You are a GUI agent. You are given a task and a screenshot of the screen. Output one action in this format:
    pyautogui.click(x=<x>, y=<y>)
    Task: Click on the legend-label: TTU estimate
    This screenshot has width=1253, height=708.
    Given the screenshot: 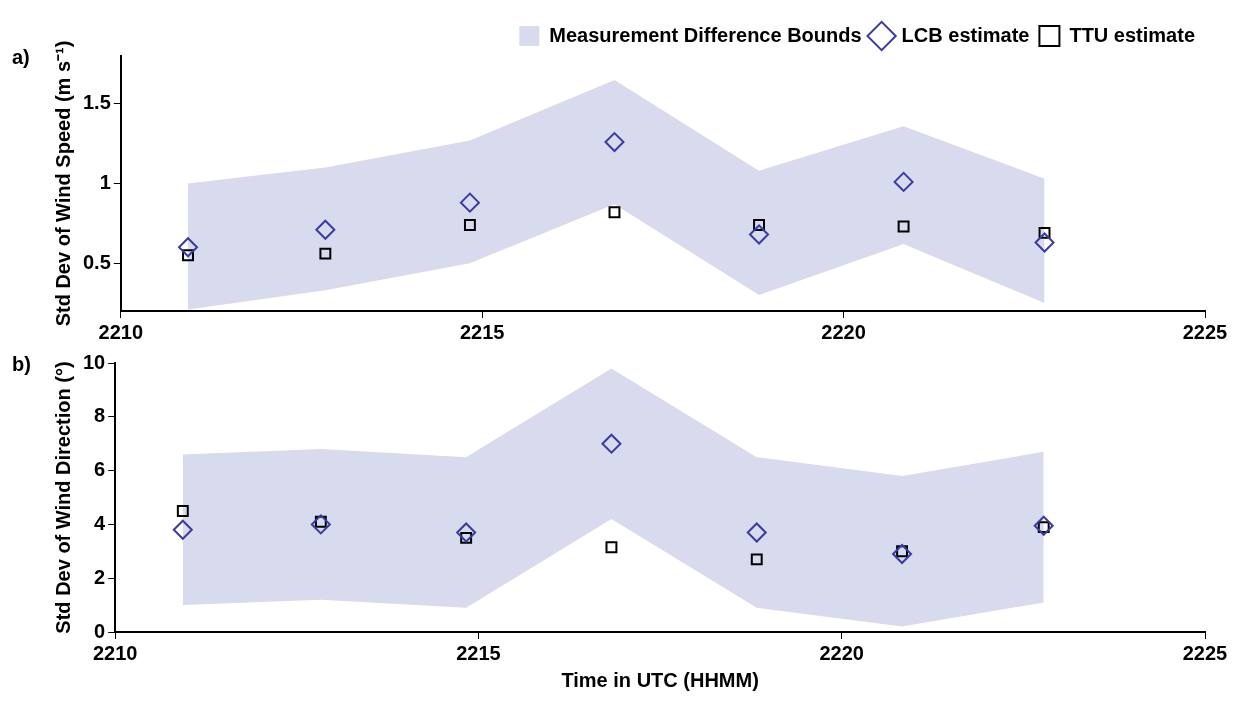 What is the action you would take?
    pyautogui.click(x=1132, y=34)
    